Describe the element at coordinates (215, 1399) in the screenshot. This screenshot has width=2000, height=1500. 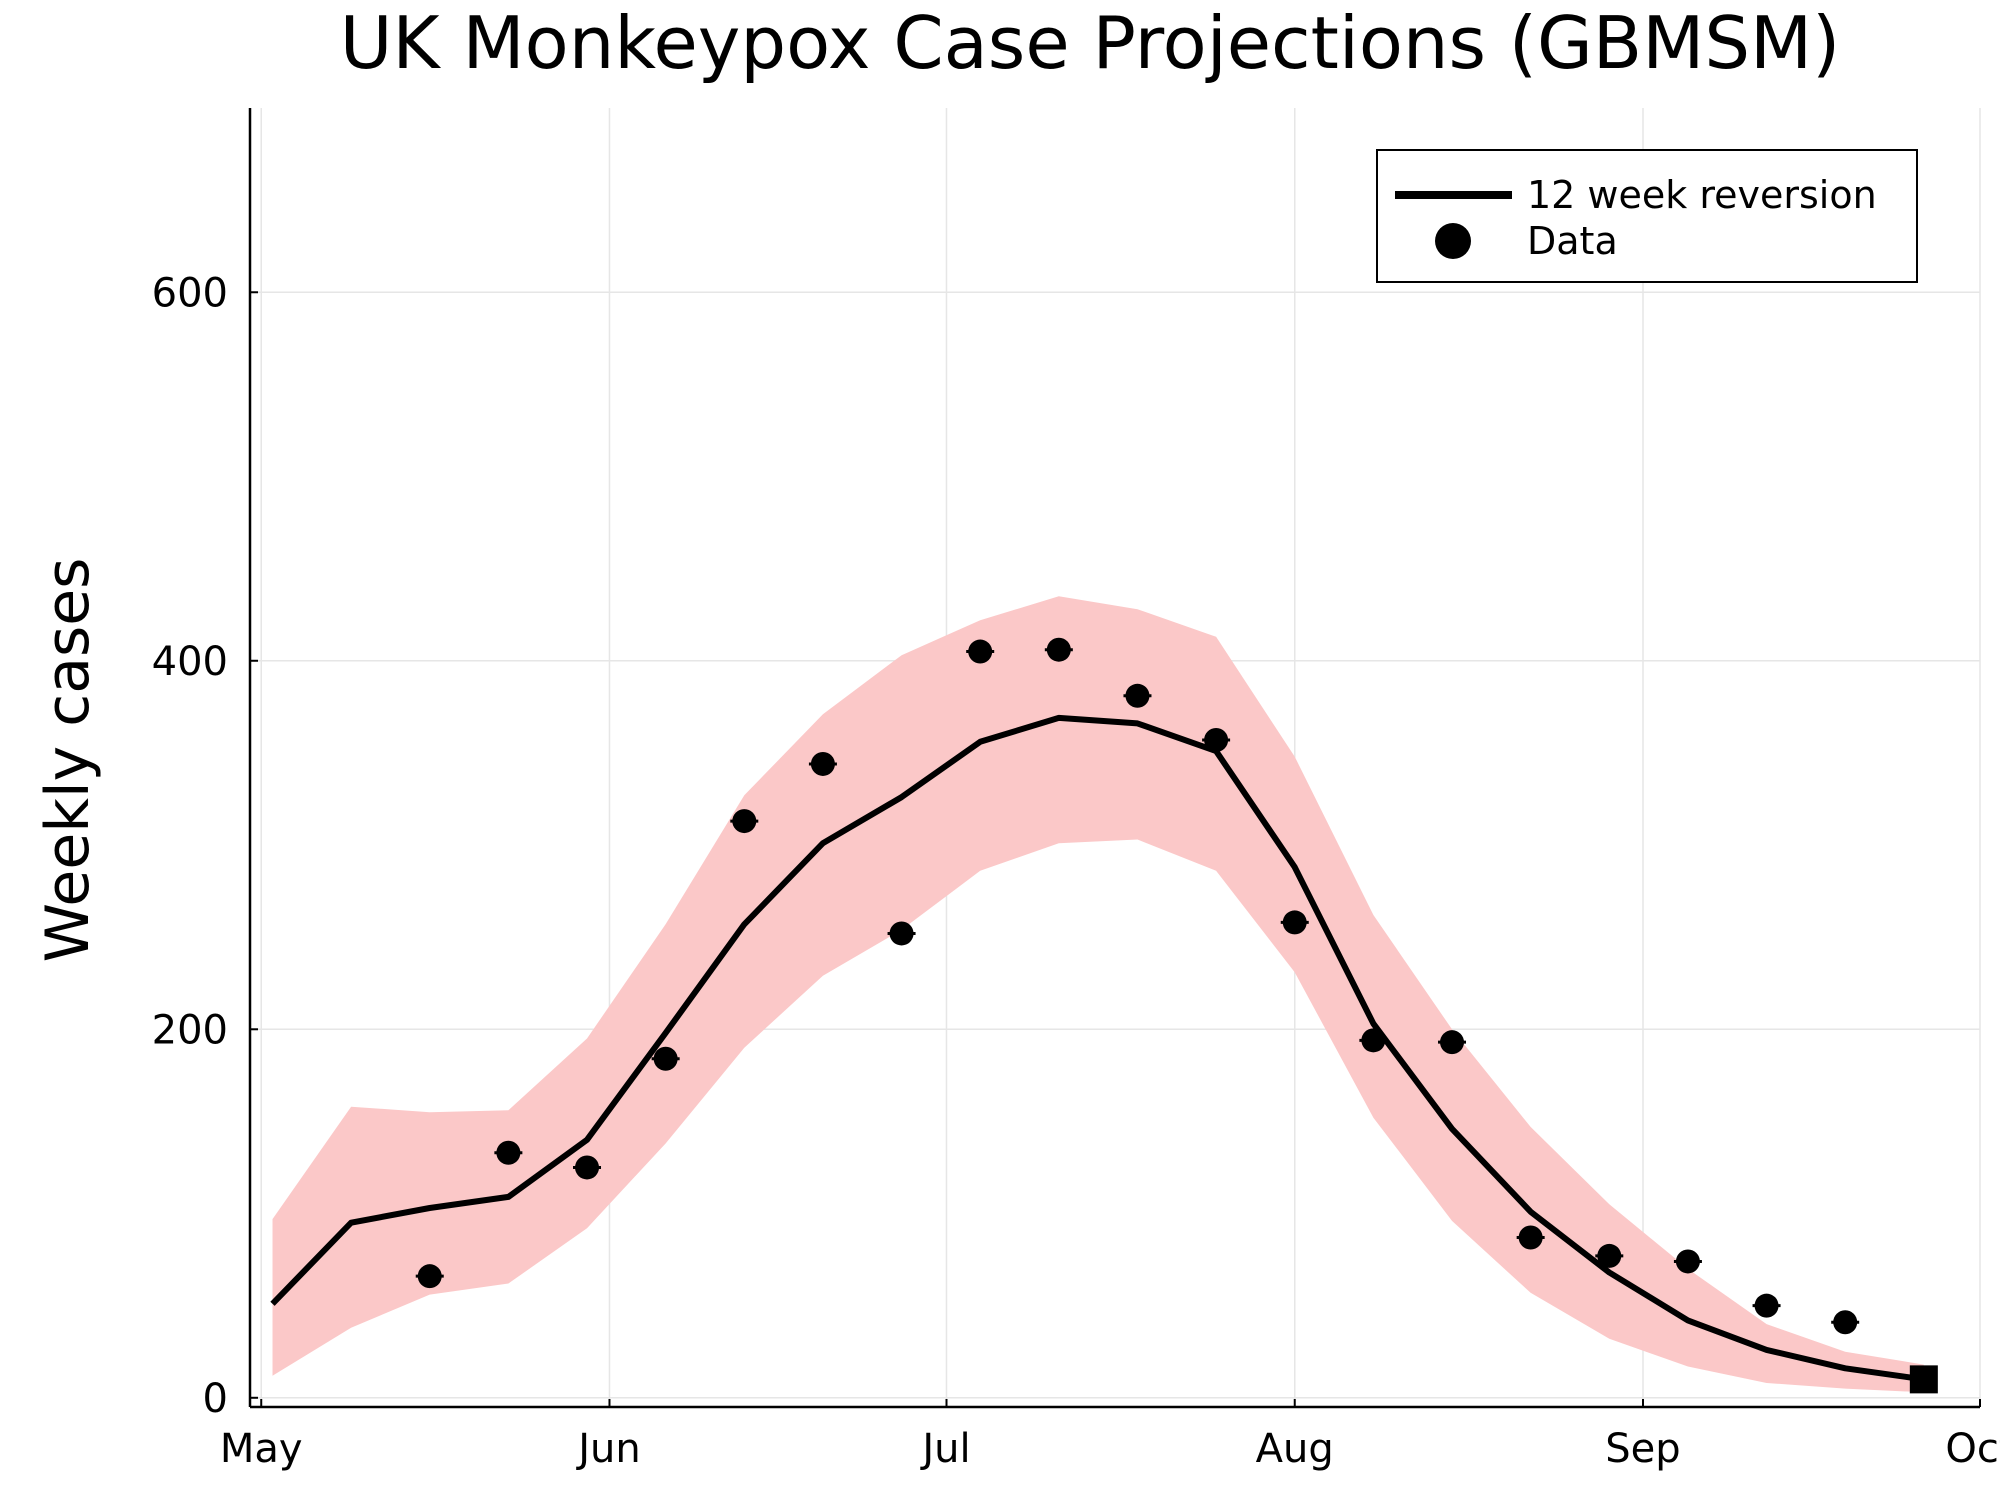
I see `y-tick-label: 0` at that location.